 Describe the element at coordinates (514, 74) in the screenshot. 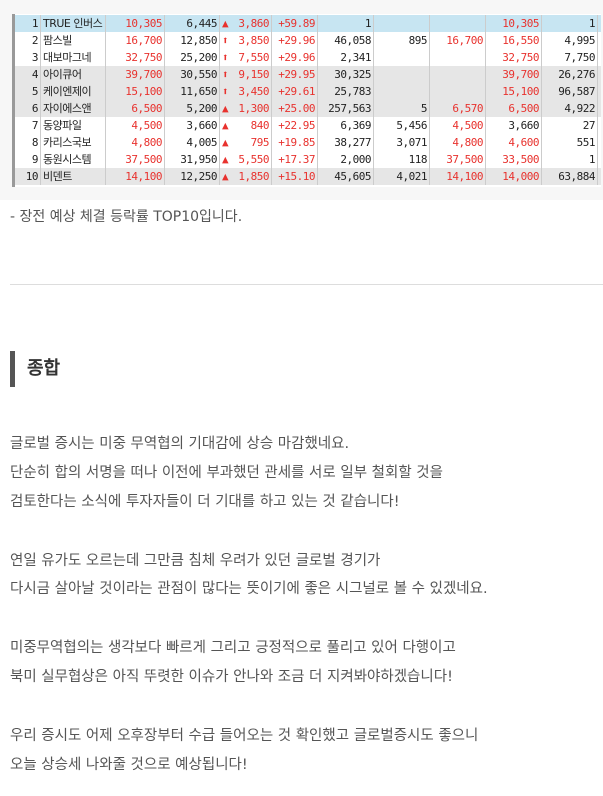

I see `cell-c9: 39,700` at that location.